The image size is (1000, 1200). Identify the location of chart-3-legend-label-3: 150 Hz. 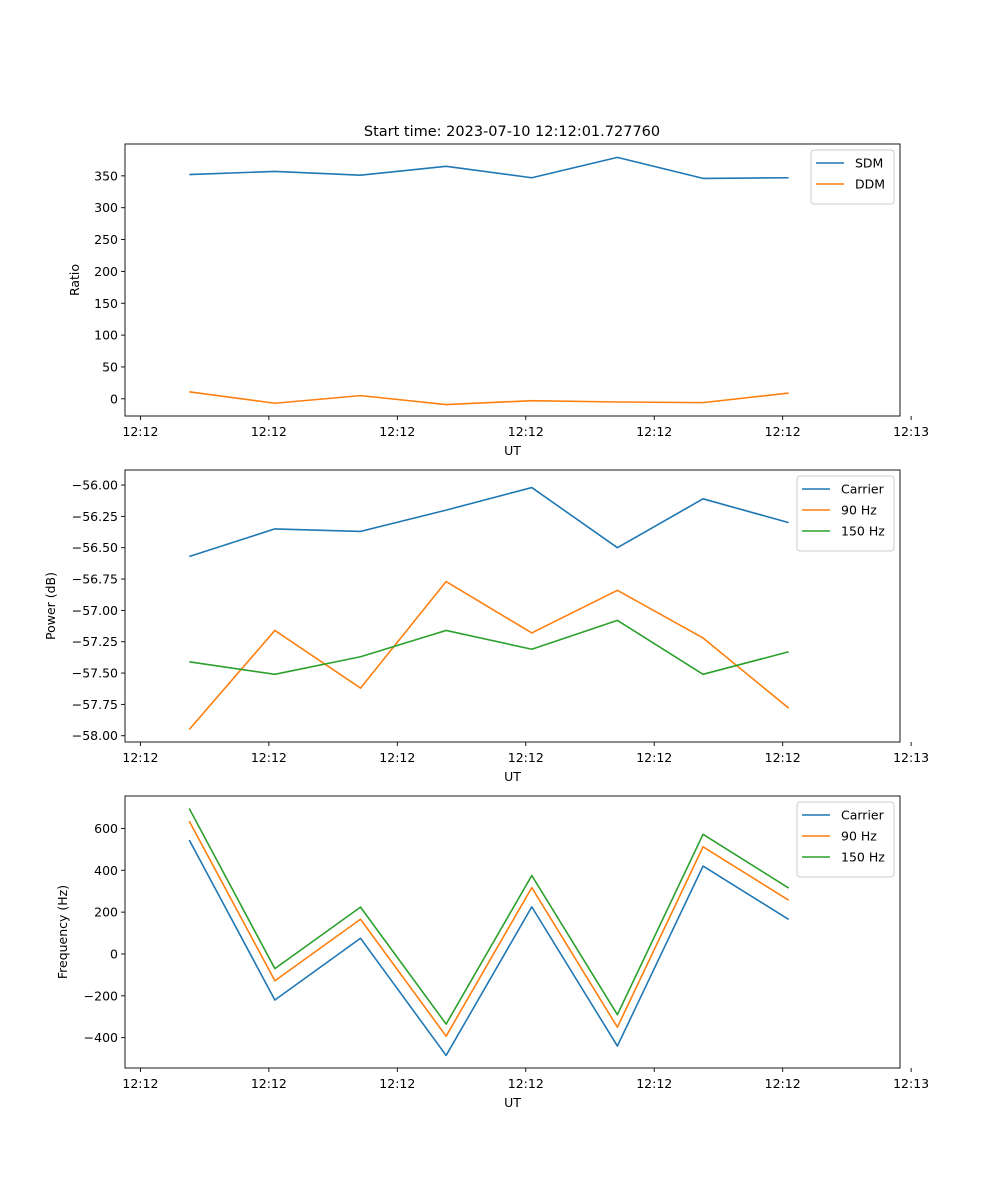
(863, 857).